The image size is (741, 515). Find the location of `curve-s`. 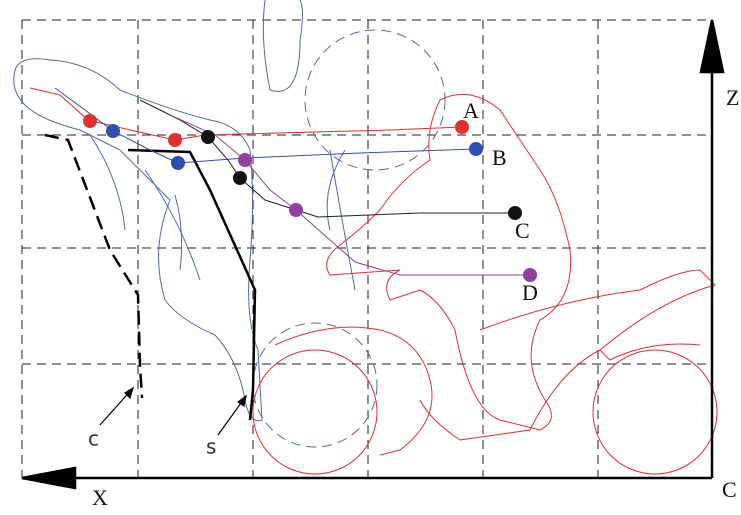

curve-s is located at coordinates (192, 284).